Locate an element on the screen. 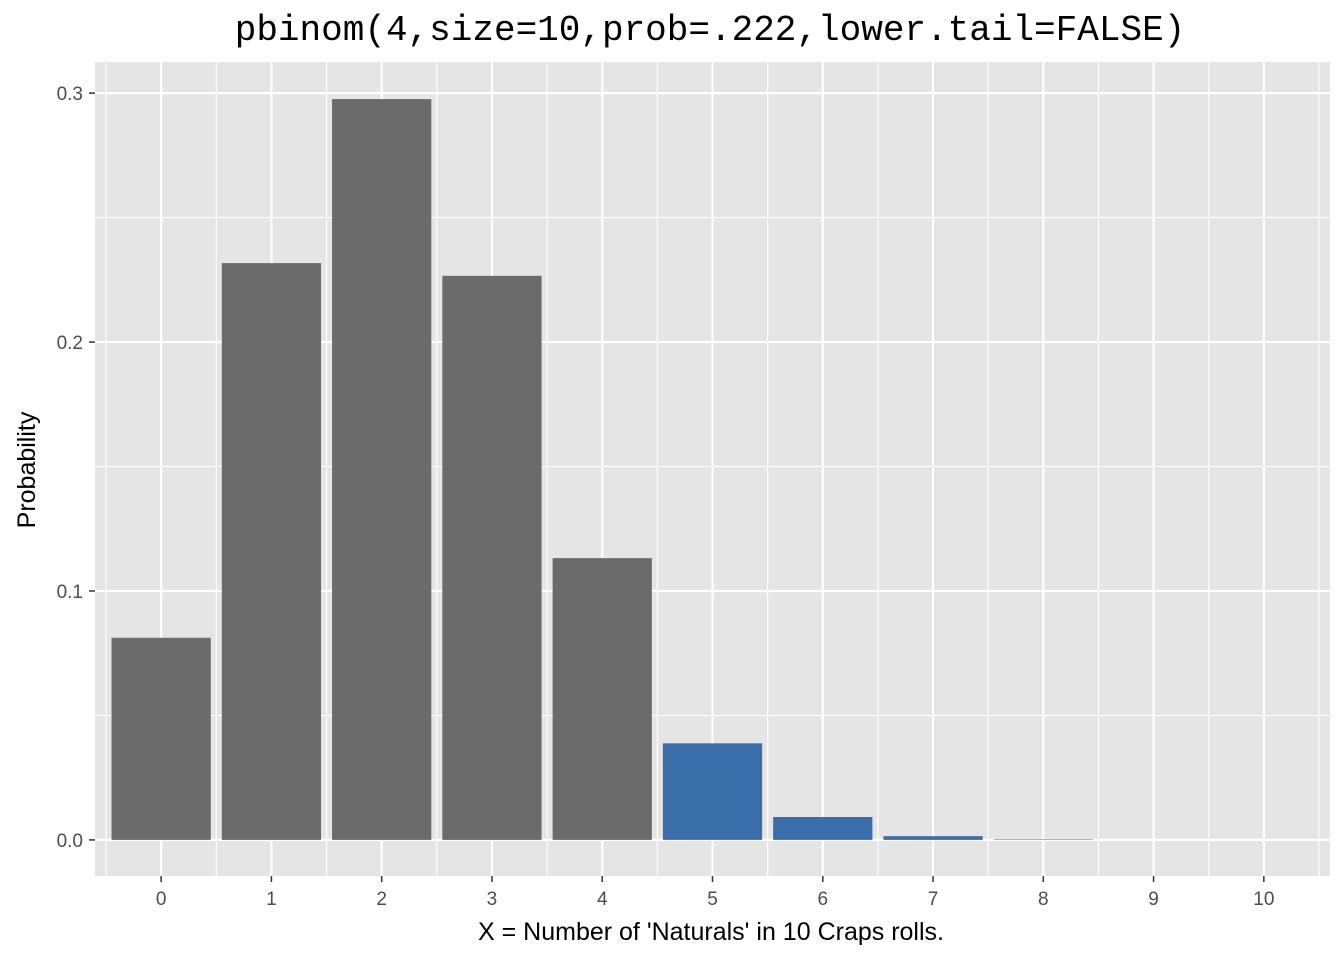  x-tick-label: 4 is located at coordinates (602, 899).